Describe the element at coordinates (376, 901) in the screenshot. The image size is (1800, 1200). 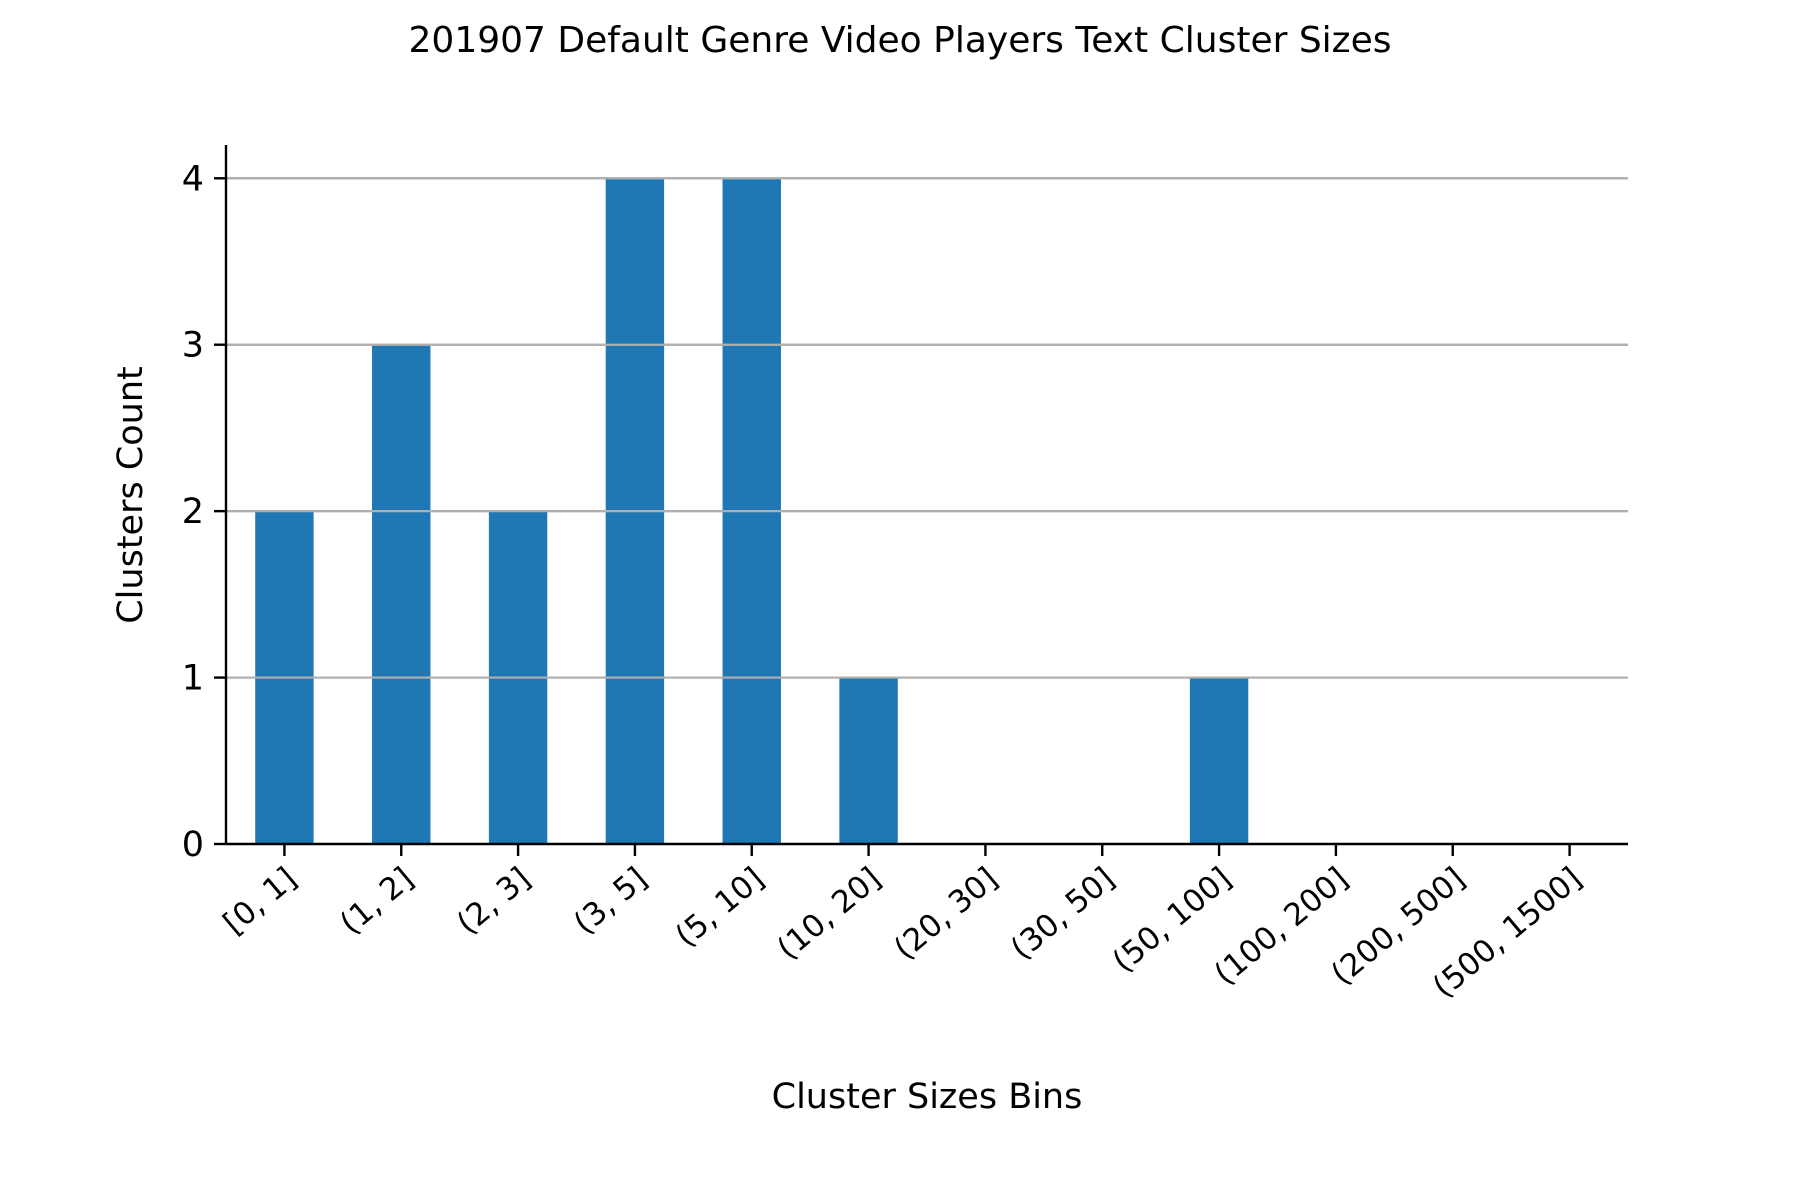
I see `xtick-label-1: (1, 2]` at that location.